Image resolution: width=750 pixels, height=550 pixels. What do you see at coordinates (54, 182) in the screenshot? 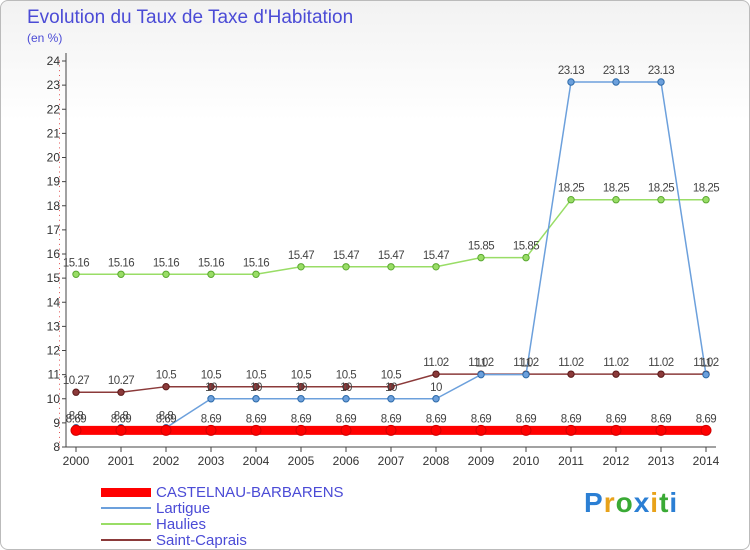
I see `y-tick-label: 19` at bounding box center [54, 182].